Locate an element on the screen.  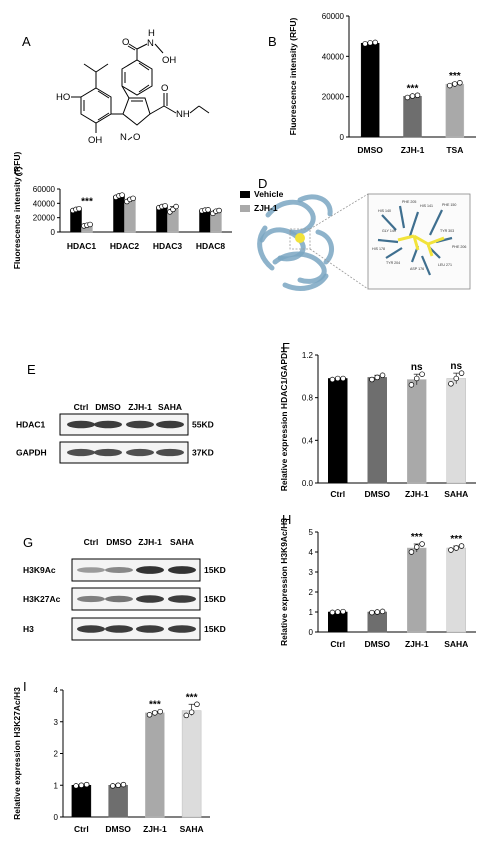
panel-label-d: D is located at coordinates (262, 183).